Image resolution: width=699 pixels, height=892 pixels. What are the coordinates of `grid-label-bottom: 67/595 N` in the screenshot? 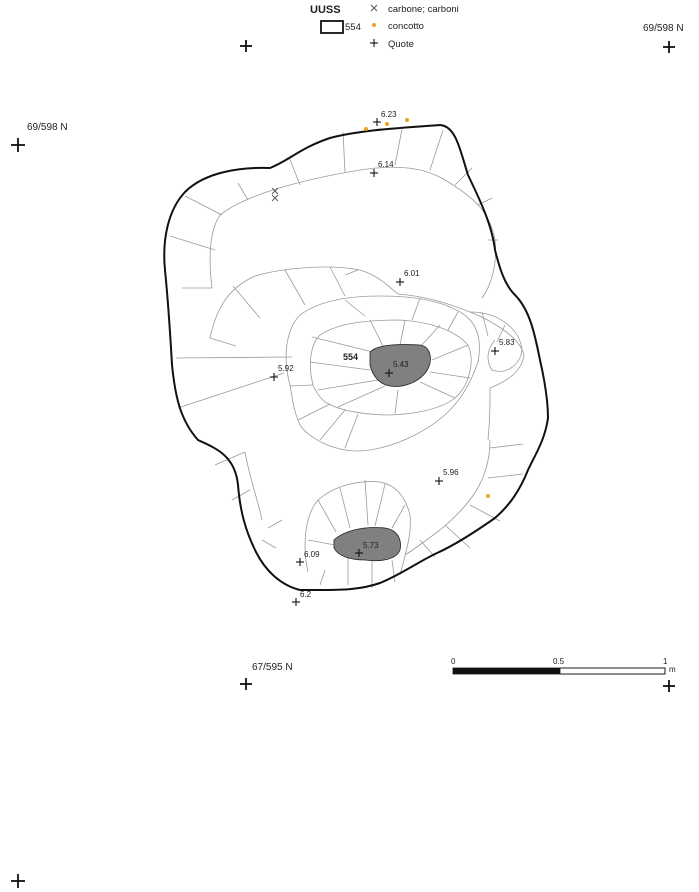 It's located at (272, 667).